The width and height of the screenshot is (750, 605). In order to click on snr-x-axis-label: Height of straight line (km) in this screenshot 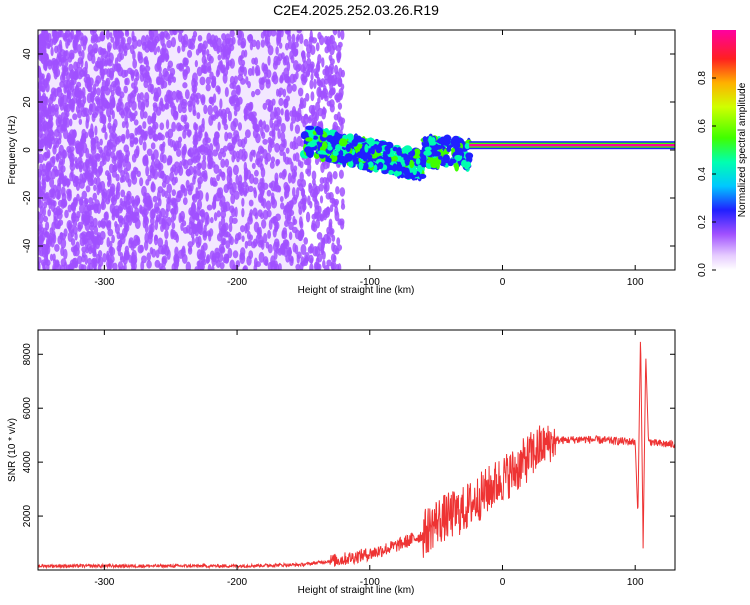, I will do `click(356, 590)`.